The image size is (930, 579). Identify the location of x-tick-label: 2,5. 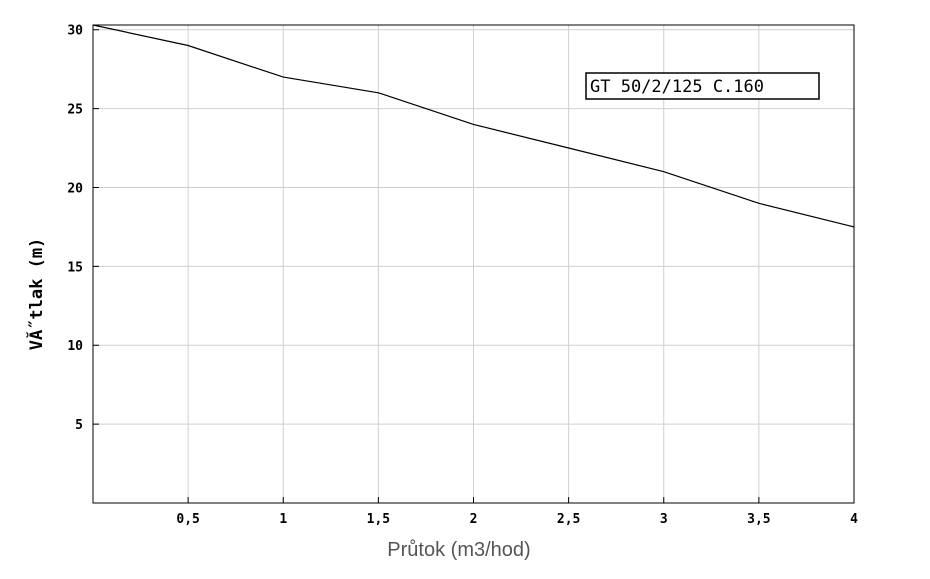
(568, 519).